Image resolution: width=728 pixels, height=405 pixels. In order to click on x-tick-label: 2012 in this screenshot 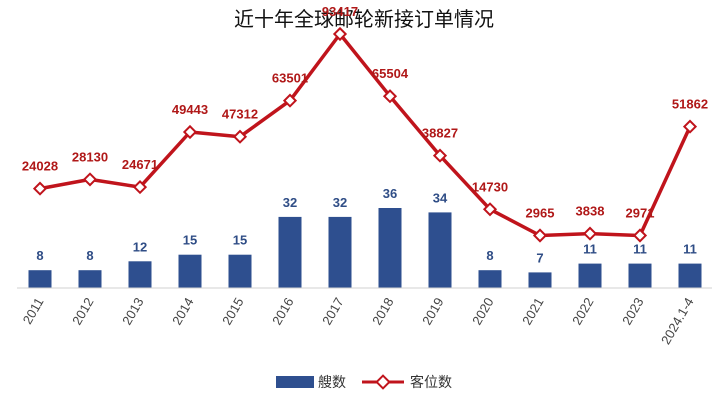, I will do `click(82, 311)`.